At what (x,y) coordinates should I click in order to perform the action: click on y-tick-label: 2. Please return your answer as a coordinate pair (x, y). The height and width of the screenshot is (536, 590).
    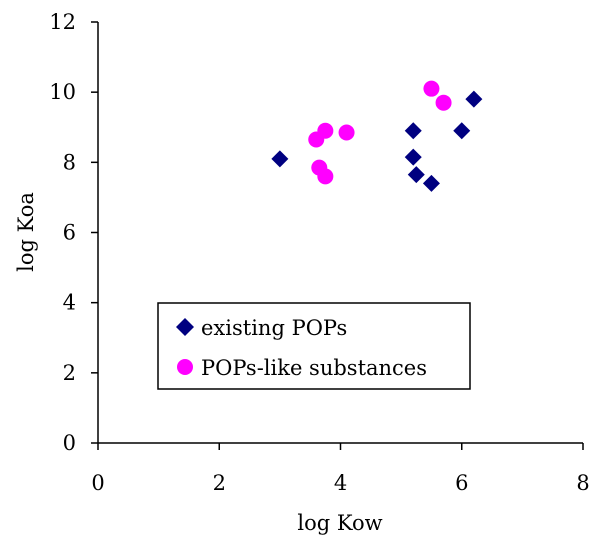
    Looking at the image, I should click on (69, 373).